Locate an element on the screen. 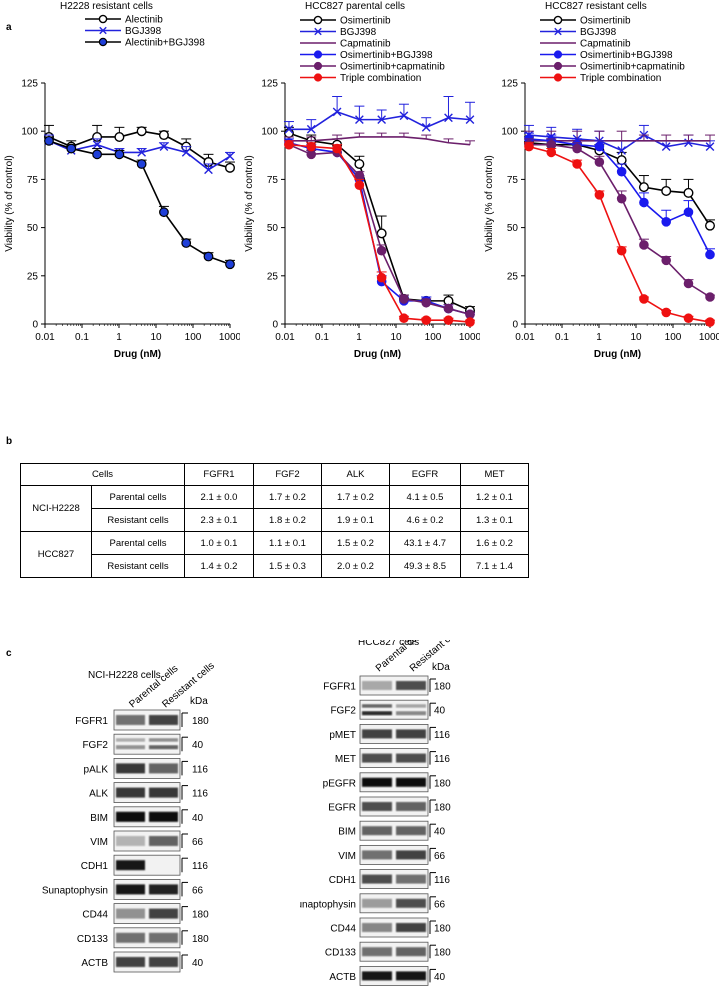  legend-label: BGJ398 is located at coordinates (598, 32).